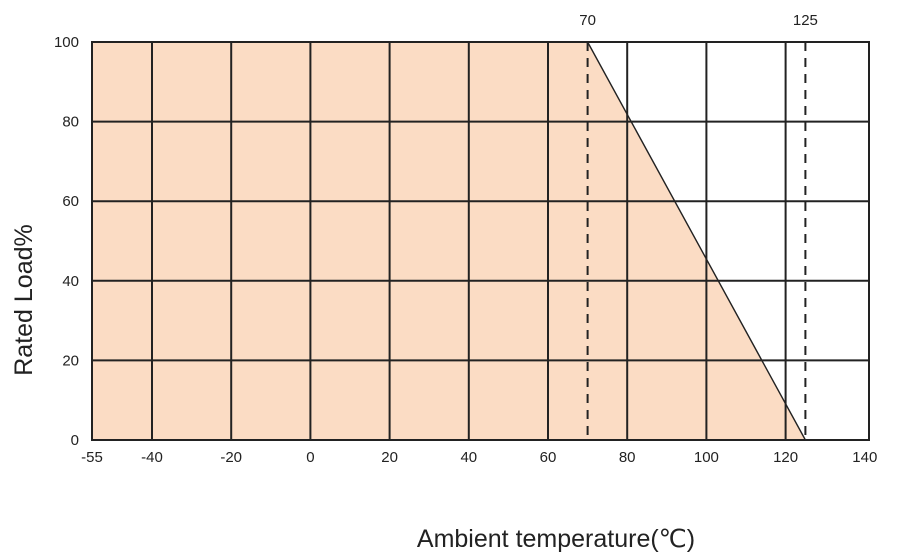 Image resolution: width=904 pixels, height=560 pixels. Describe the element at coordinates (70, 201) in the screenshot. I see `y-tick-label-60: 60` at that location.